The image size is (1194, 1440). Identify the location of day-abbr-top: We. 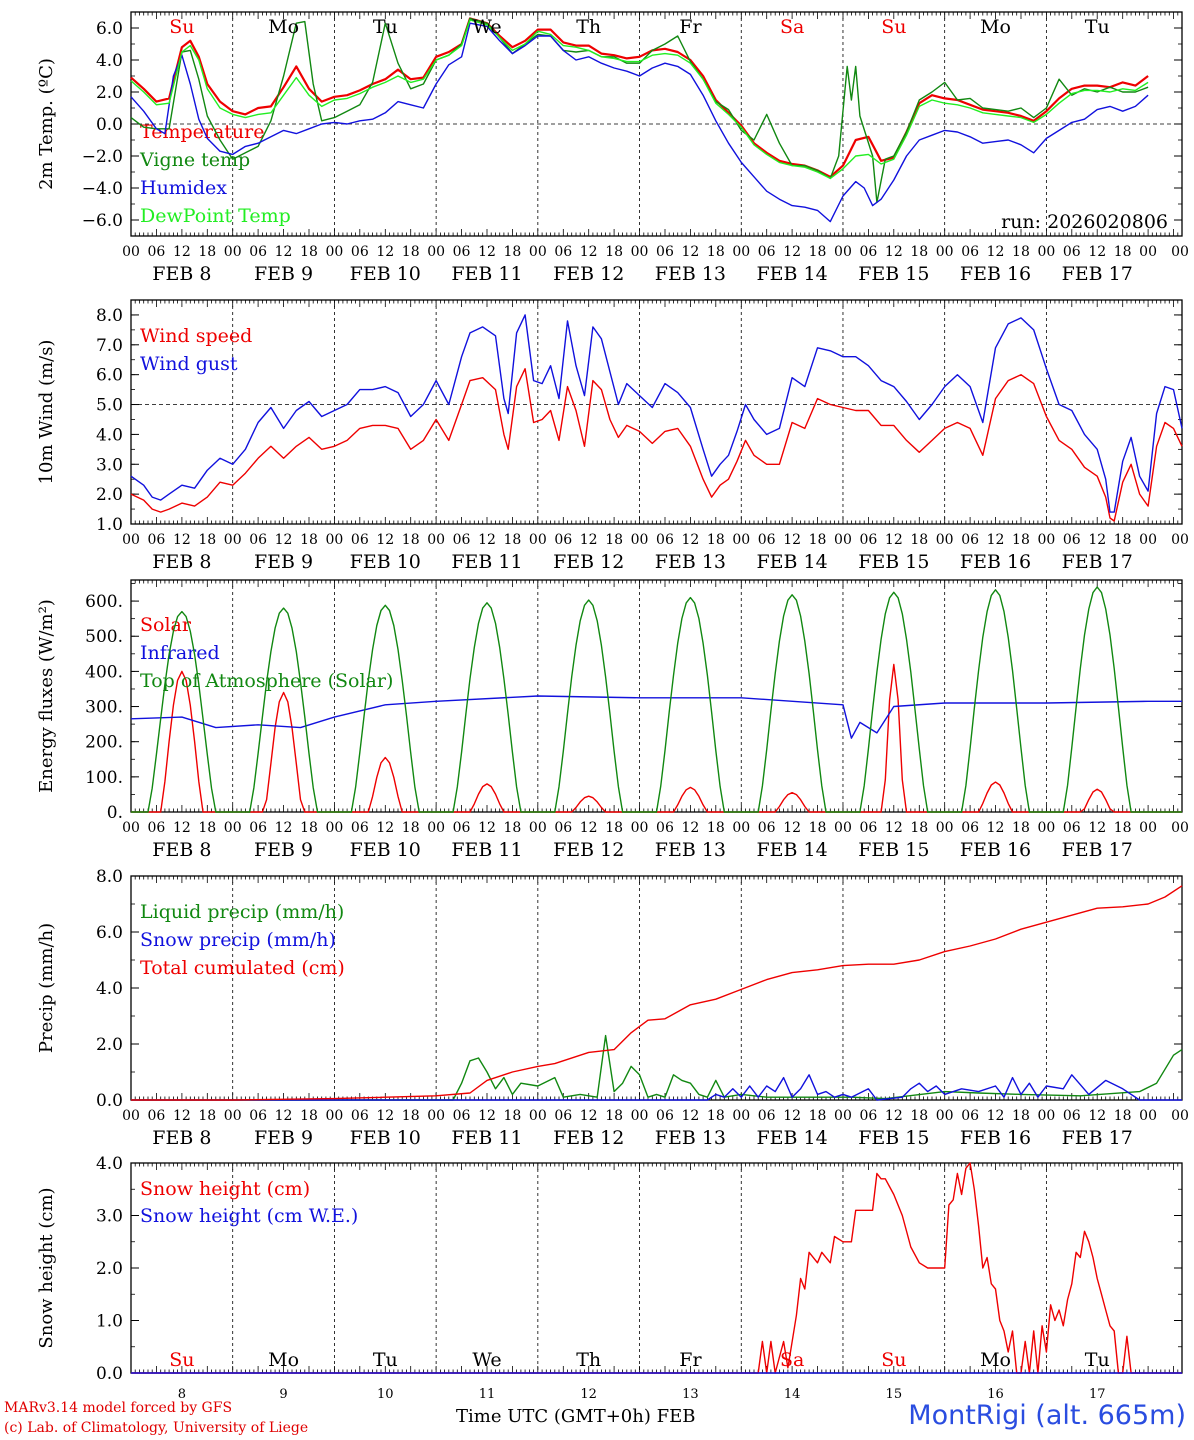
(486, 27).